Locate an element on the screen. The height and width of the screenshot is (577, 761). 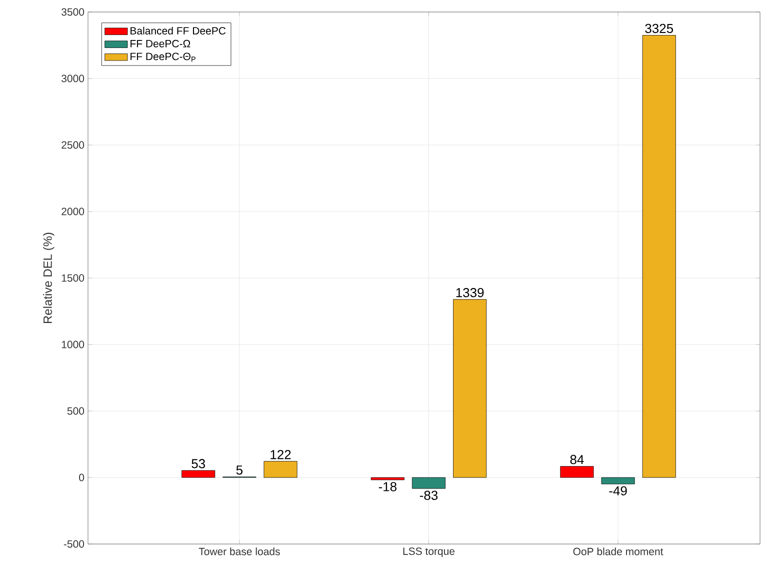
data-label: -83 is located at coordinates (429, 495).